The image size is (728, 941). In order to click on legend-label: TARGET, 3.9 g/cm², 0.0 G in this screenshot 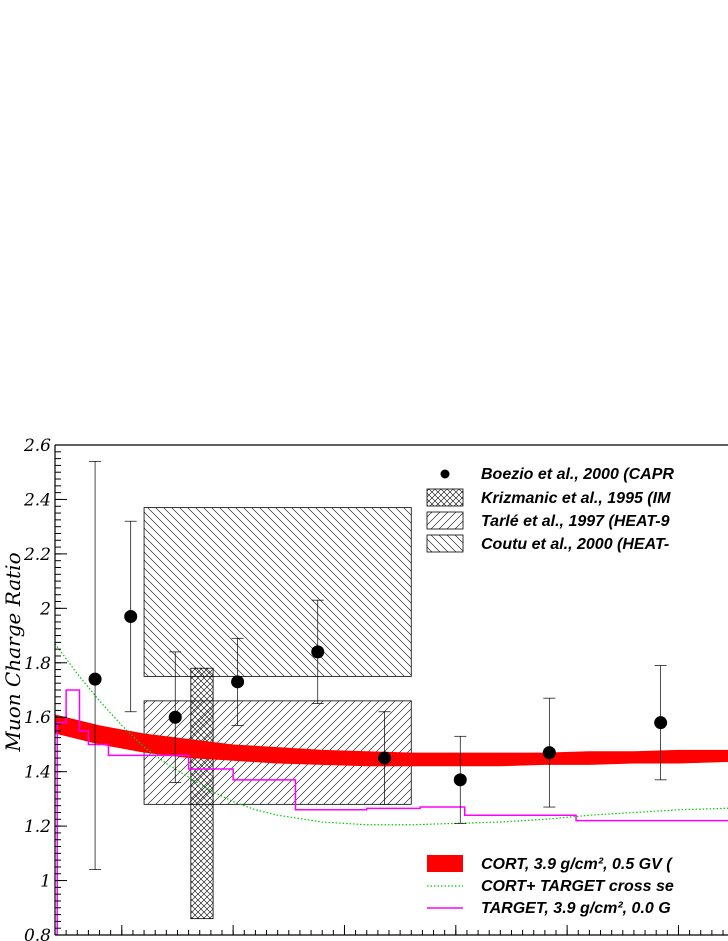, I will do `click(576, 908)`.